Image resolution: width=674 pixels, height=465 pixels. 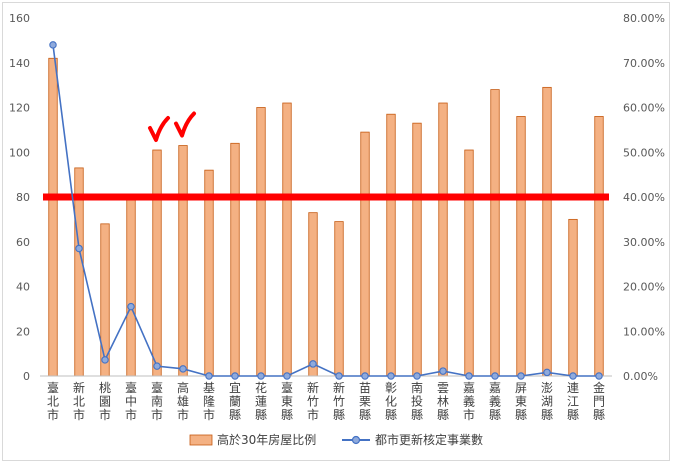 I want to click on category-label: 連江縣, so click(x=573, y=401).